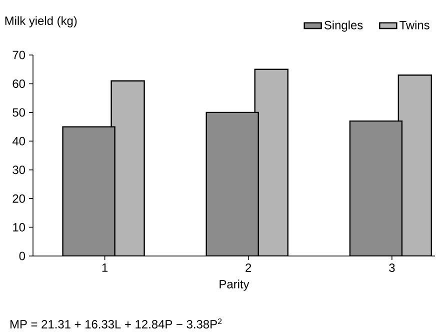 The height and width of the screenshot is (334, 439). What do you see at coordinates (105, 268) in the screenshot?
I see `x-tick-label: 1` at bounding box center [105, 268].